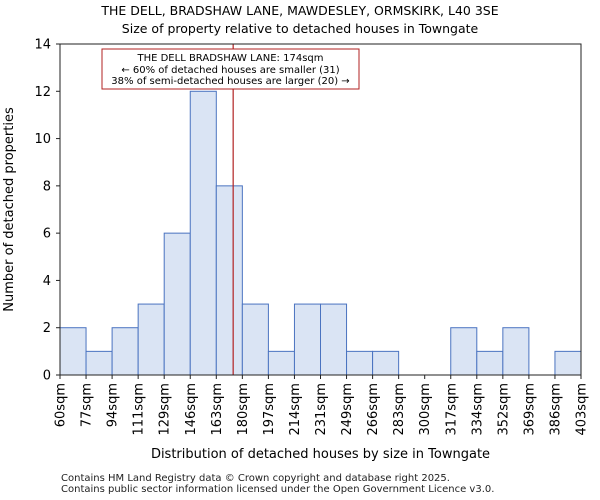 This screenshot has height=500, width=600. Describe the element at coordinates (582, 409) in the screenshot. I see `x-tick-label: 403sqm` at that location.